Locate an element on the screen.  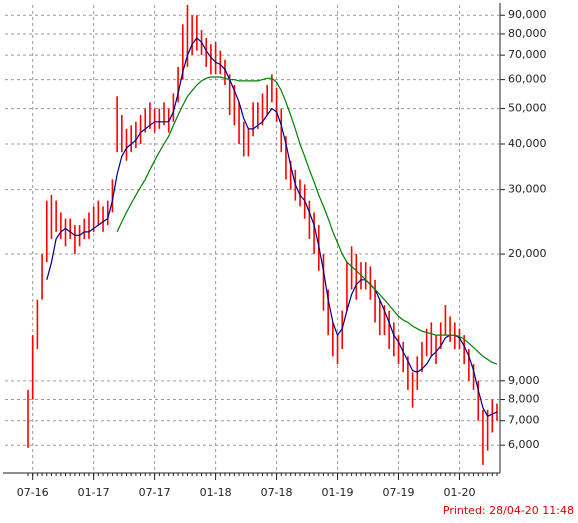
y-tick-label: 6,000 is located at coordinates (524, 444).